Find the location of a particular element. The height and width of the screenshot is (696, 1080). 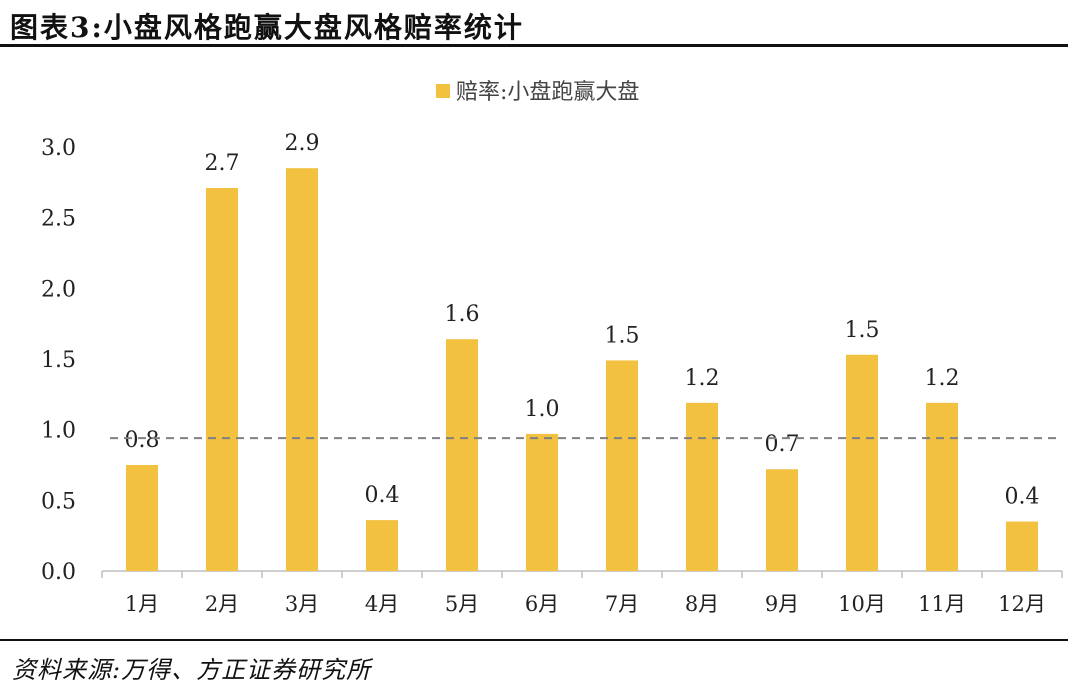

y-tick-label: 3.0 is located at coordinates (58, 148).